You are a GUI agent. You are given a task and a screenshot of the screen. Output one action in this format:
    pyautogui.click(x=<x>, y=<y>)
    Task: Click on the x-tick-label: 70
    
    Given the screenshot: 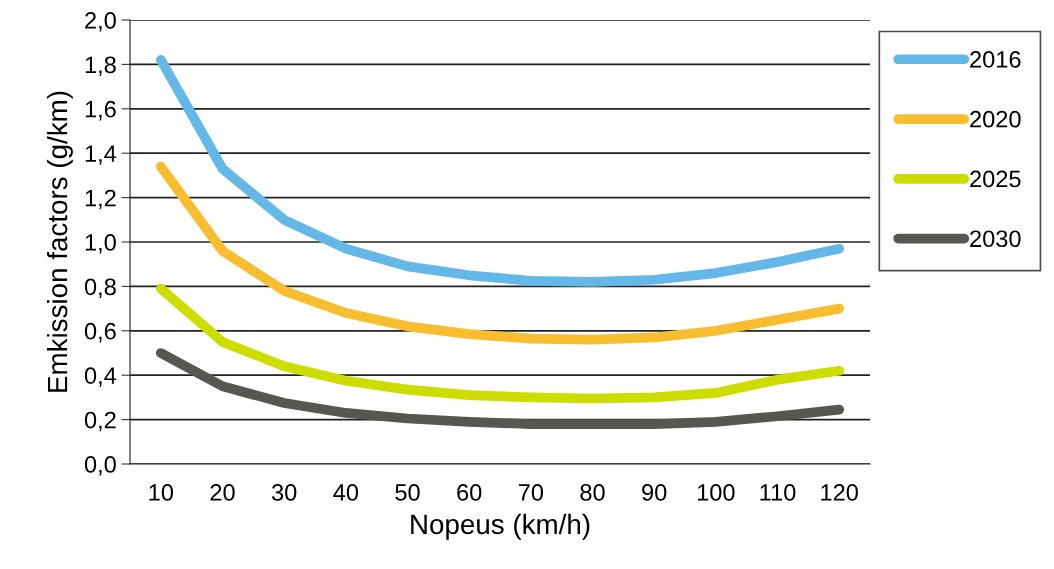 What is the action you would take?
    pyautogui.click(x=531, y=492)
    